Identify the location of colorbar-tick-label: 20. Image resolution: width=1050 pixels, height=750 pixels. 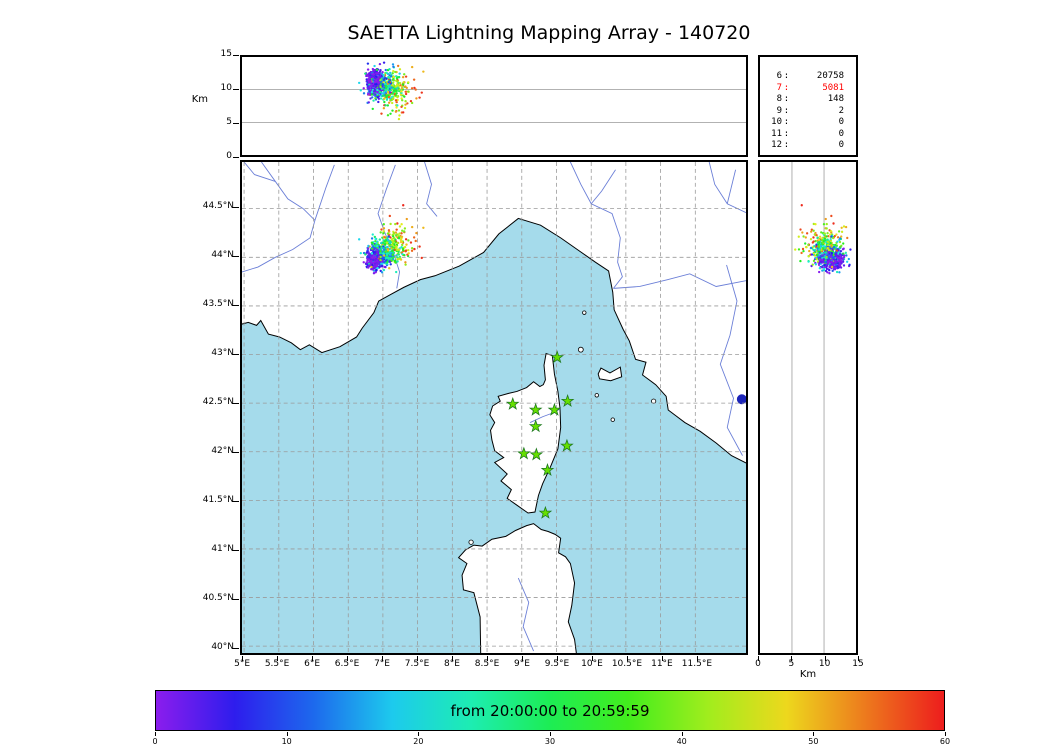
(418, 741).